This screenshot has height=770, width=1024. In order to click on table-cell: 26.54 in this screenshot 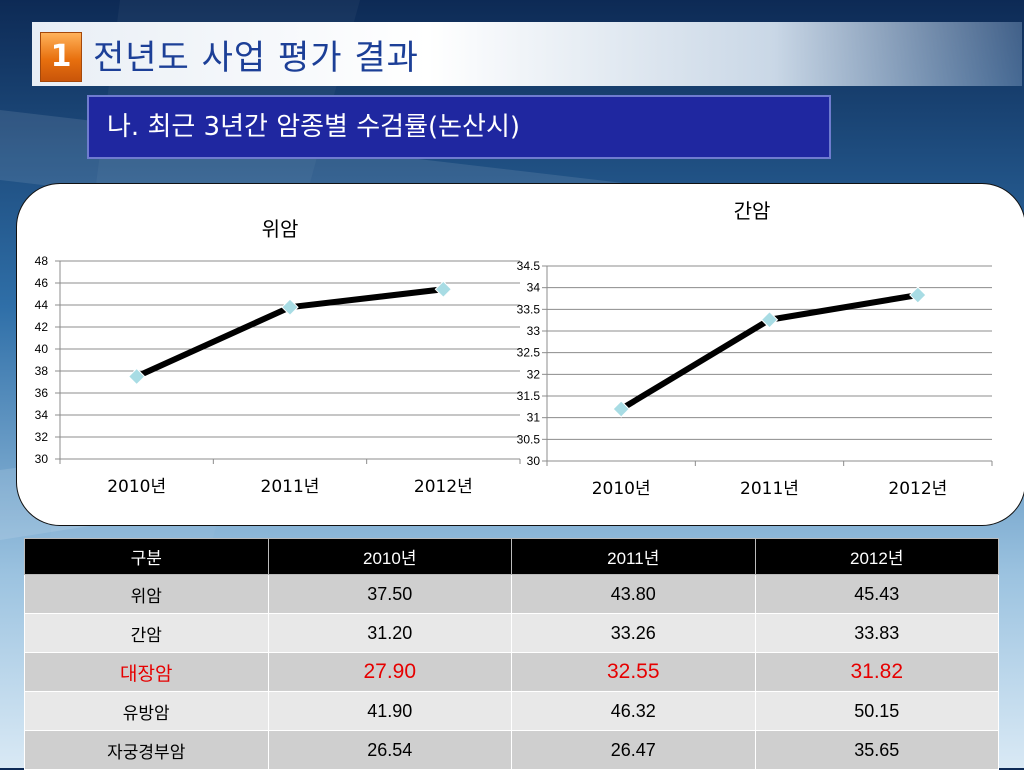, I will do `click(389, 750)`.